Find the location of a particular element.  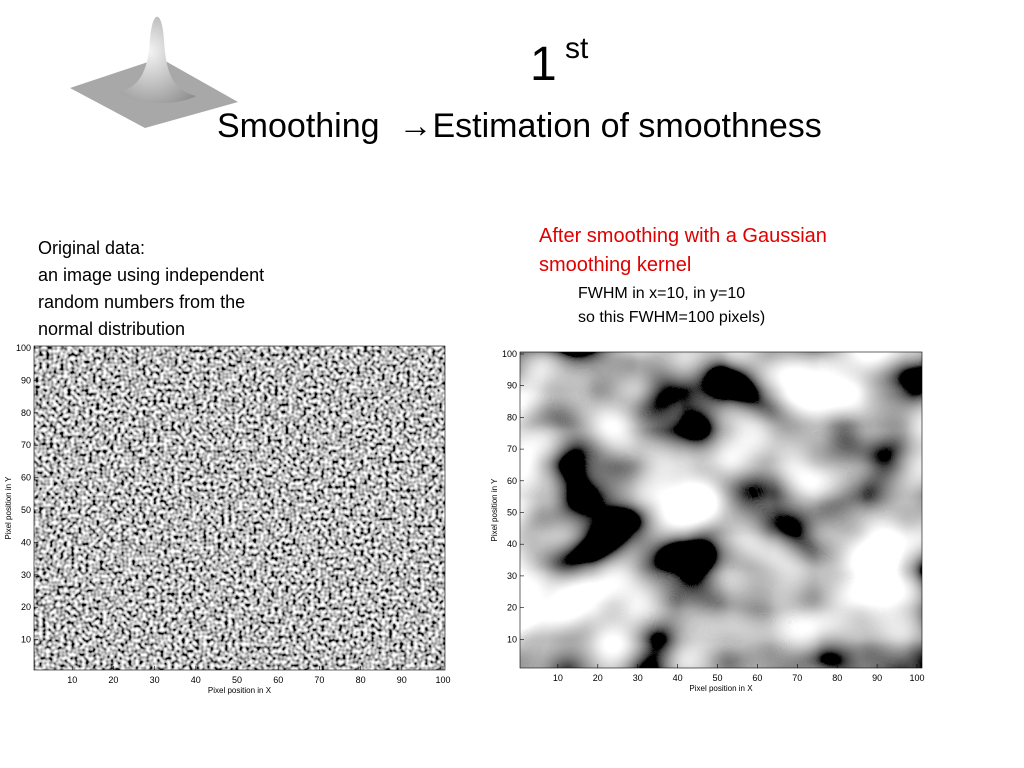

title-superscript: st is located at coordinates (577, 48).